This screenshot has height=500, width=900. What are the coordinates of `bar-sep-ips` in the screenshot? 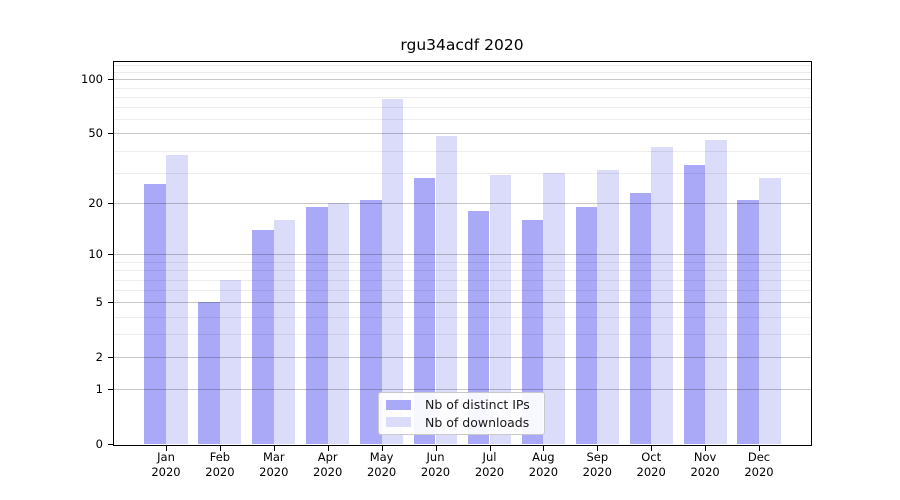 It's located at (586, 325).